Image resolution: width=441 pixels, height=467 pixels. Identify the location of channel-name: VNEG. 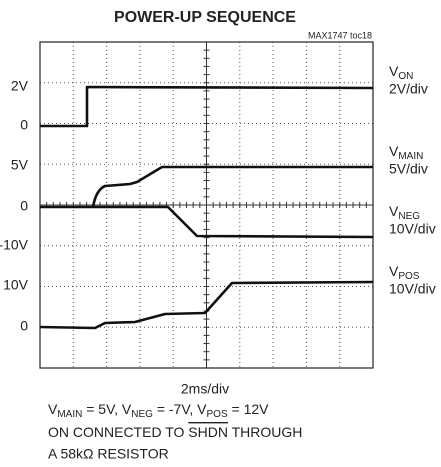
(404, 212).